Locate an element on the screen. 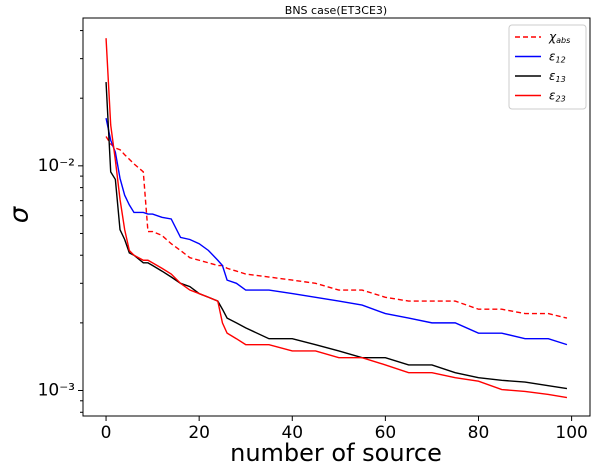  legend-label: ε23 is located at coordinates (557, 95).